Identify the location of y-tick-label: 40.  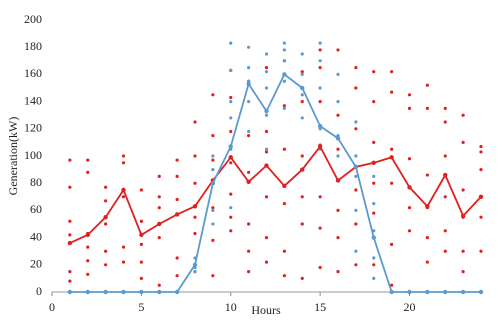
(36, 236).